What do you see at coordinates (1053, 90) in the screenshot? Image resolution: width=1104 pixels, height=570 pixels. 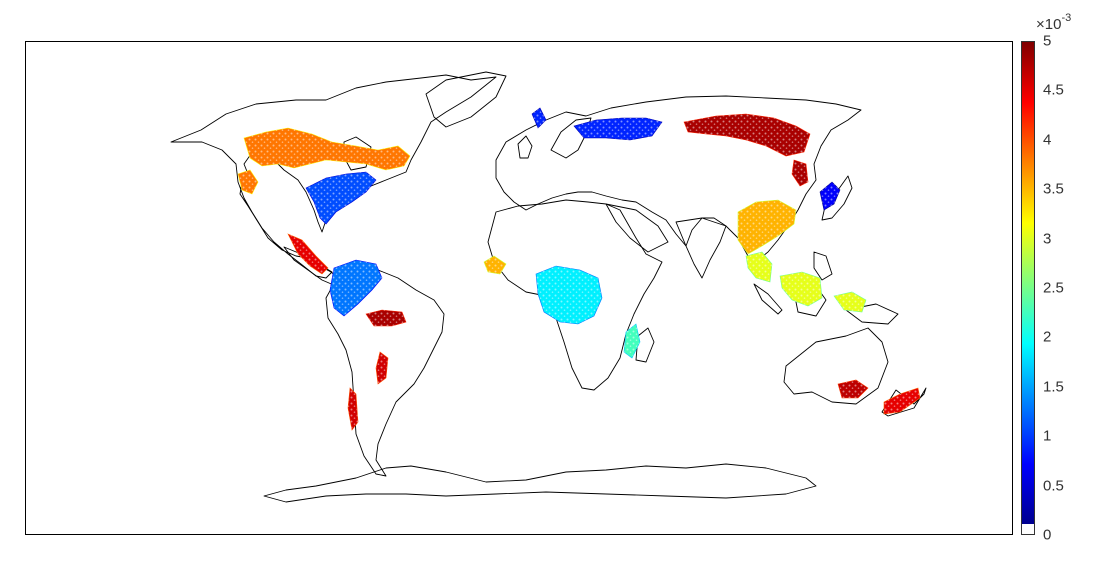 I see `colorbar-tick-label: 4.5` at bounding box center [1053, 90].